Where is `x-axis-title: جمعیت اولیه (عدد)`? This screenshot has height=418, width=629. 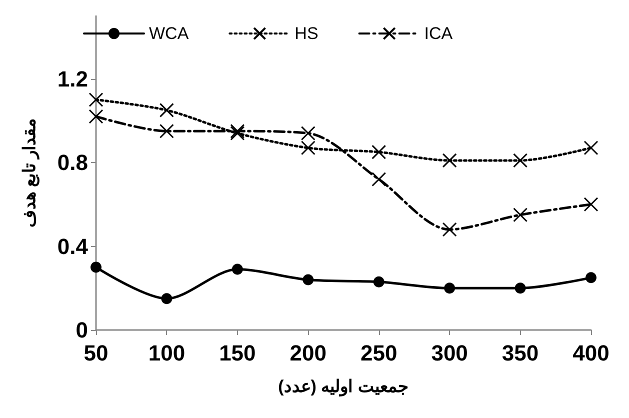
x-axis-title: جمعیت اولیه (عدد) is located at coordinates (343, 387).